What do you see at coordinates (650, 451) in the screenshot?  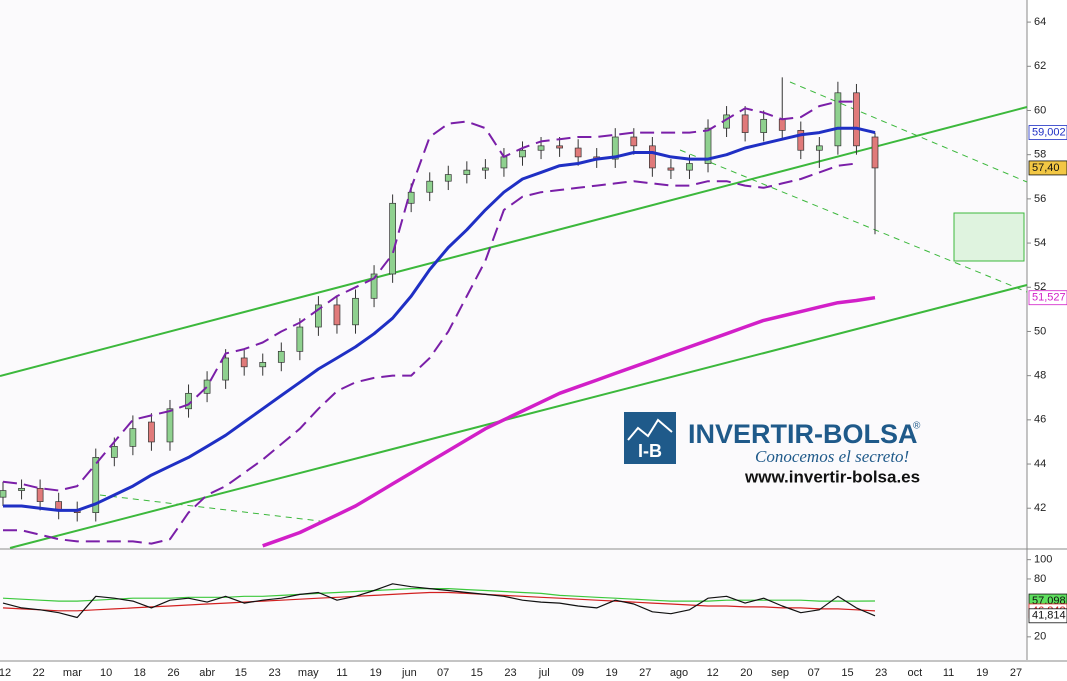 I see `svg-text: I-B` at bounding box center [650, 451].